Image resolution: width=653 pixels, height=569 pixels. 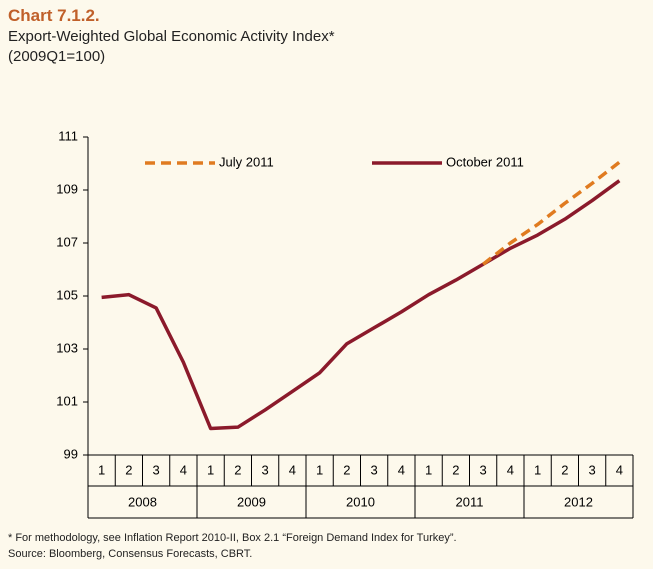 What do you see at coordinates (67, 188) in the screenshot?
I see `y-tick-label: 109` at bounding box center [67, 188].